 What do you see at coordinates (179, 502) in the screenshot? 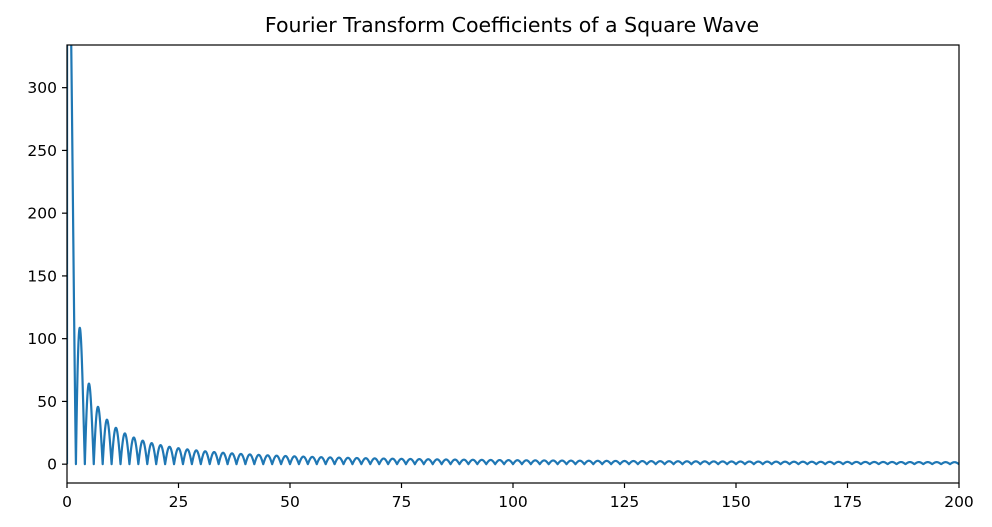
I see `x-tick-label-1: 25` at bounding box center [179, 502].